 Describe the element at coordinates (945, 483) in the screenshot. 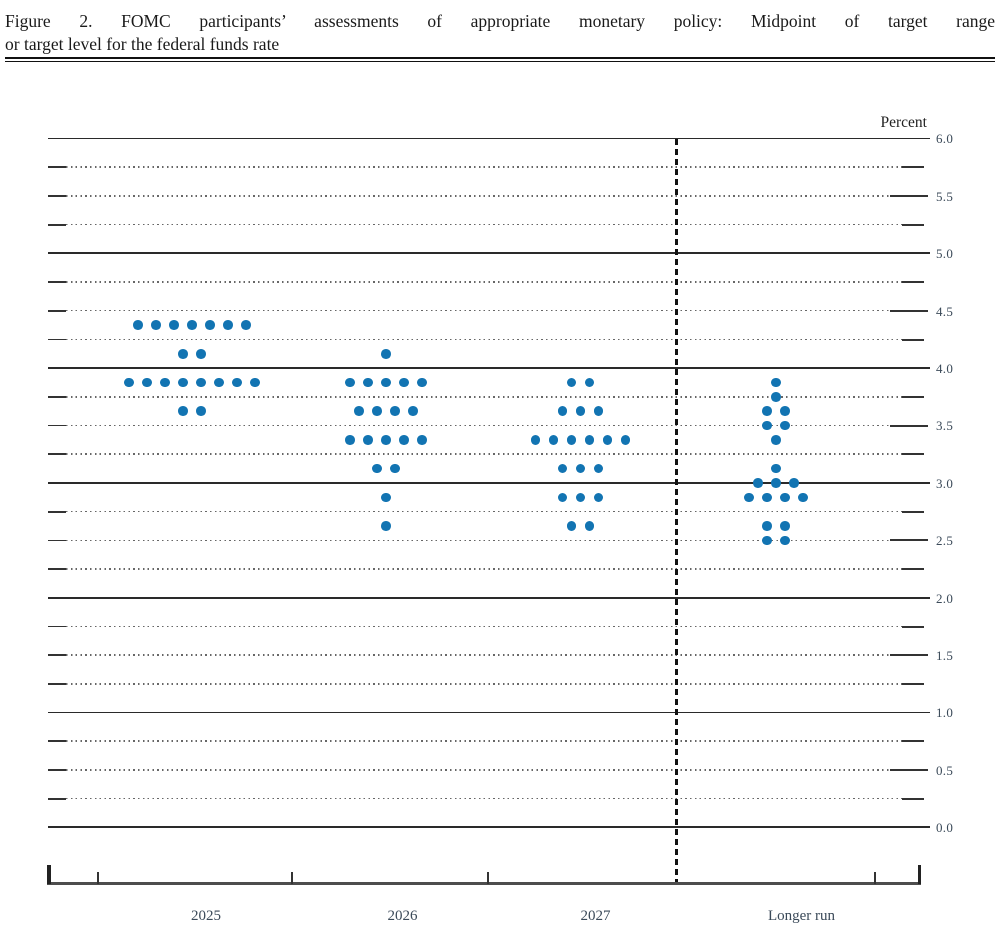

I see `y-tick-label: 3.0` at that location.